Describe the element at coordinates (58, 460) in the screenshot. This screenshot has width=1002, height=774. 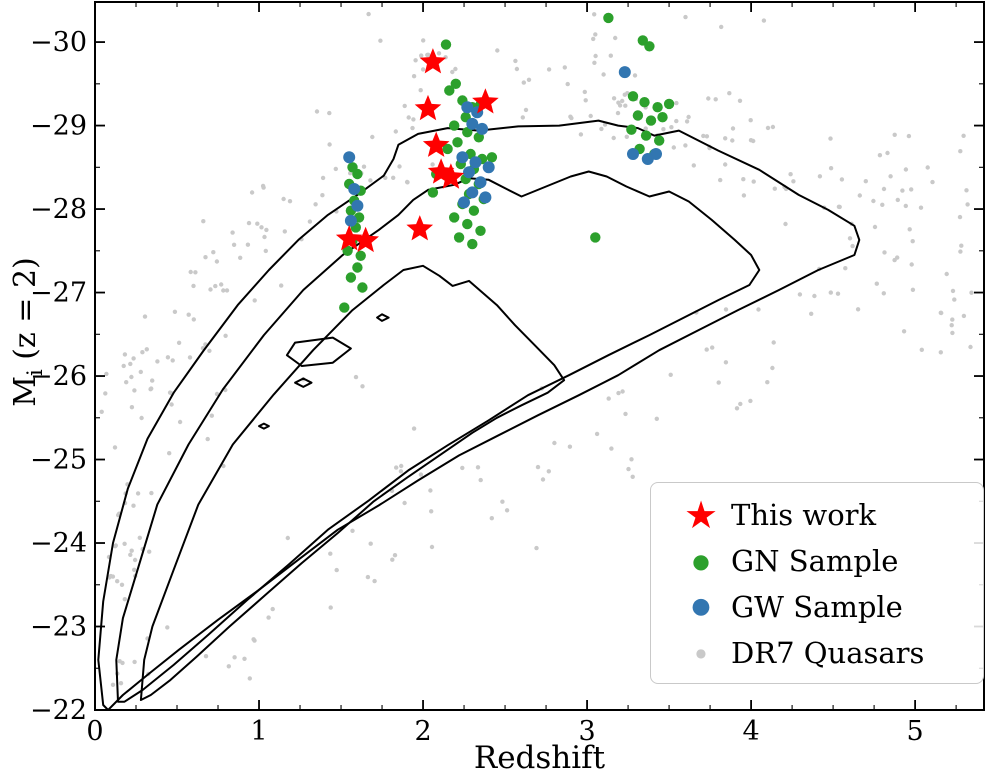
I see `svg-text: −25` at that location.